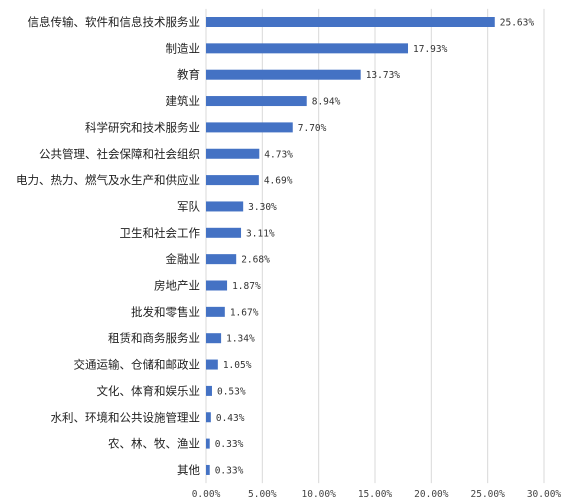  Describe the element at coordinates (246, 286) in the screenshot. I see `value-label: 1.87%` at that location.